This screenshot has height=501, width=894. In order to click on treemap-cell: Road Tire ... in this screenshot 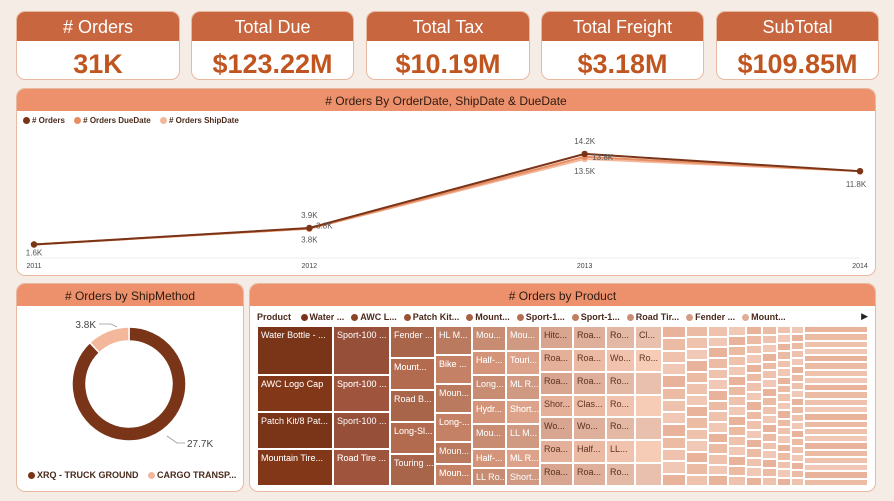, I will do `click(361, 467)`.